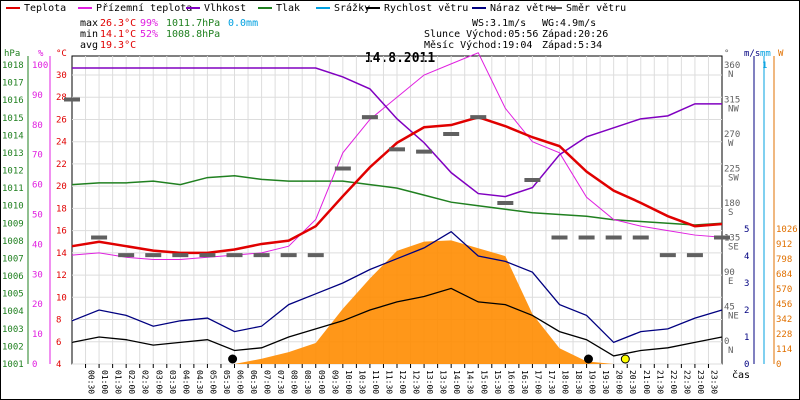 The image size is (800, 400). Describe the element at coordinates (746, 311) in the screenshot. I see `wind-tick-label: 2` at that location.